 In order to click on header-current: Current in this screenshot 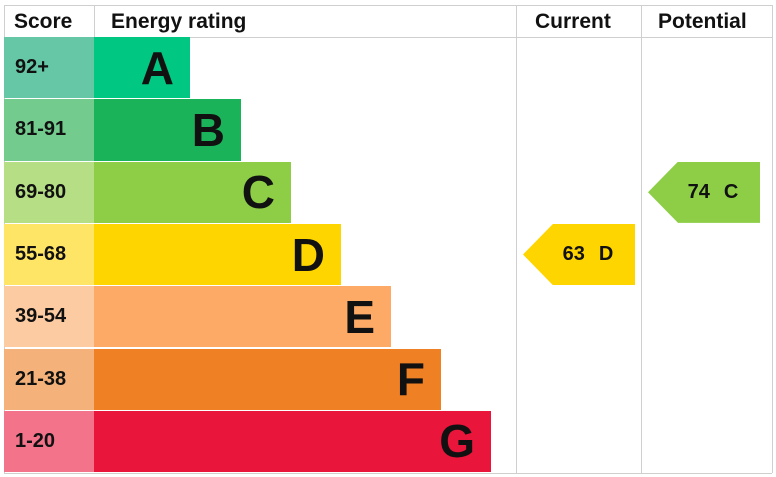, I will do `click(573, 21)`.